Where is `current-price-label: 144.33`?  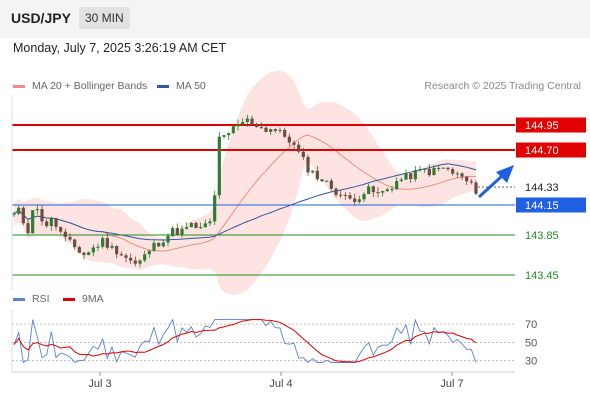 current-price-label: 144.33 is located at coordinates (542, 188).